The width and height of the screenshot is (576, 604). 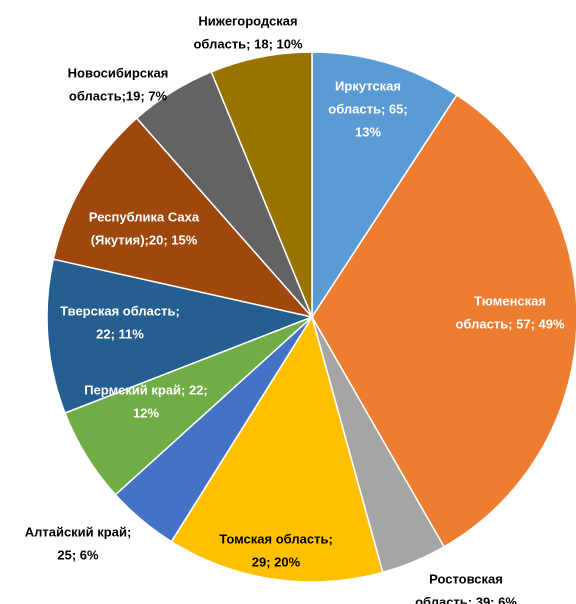 I want to click on slice-label: Тверская область;, so click(x=120, y=310).